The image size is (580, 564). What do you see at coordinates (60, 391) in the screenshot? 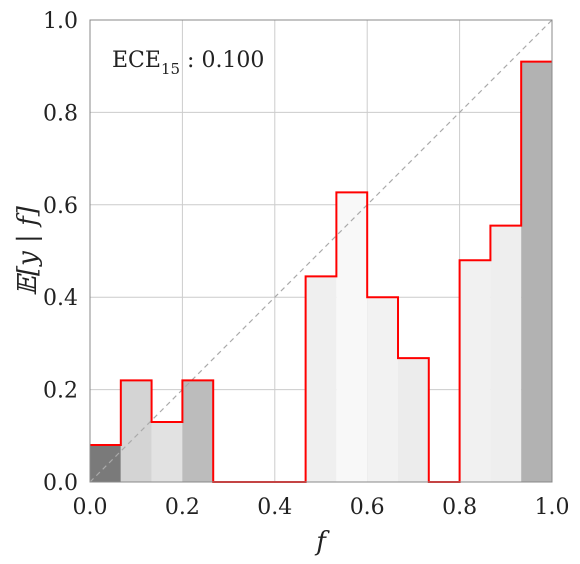
I see `y-tick-label-1: 0.2` at bounding box center [60, 391].